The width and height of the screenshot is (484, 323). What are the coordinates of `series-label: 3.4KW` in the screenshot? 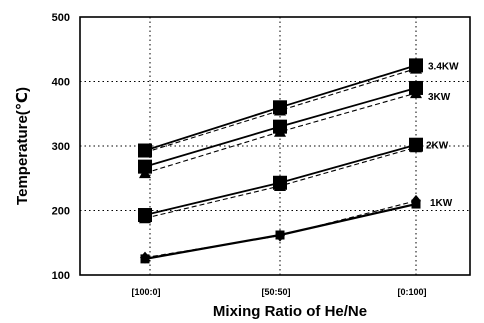 It's located at (443, 66).